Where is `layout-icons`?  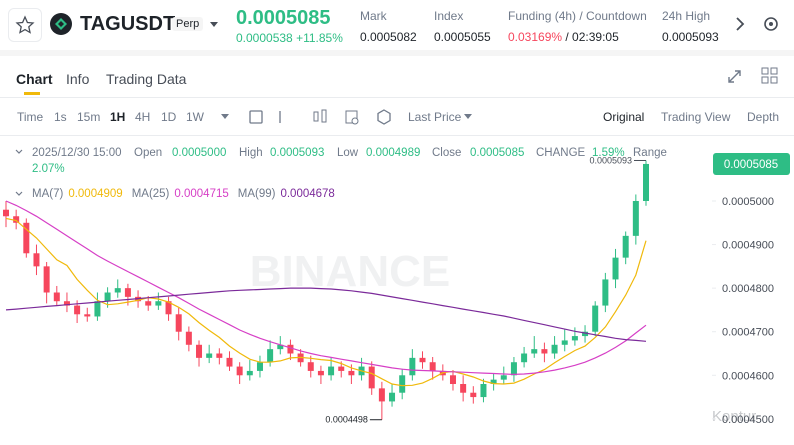 layout-icons is located at coordinates (756, 76).